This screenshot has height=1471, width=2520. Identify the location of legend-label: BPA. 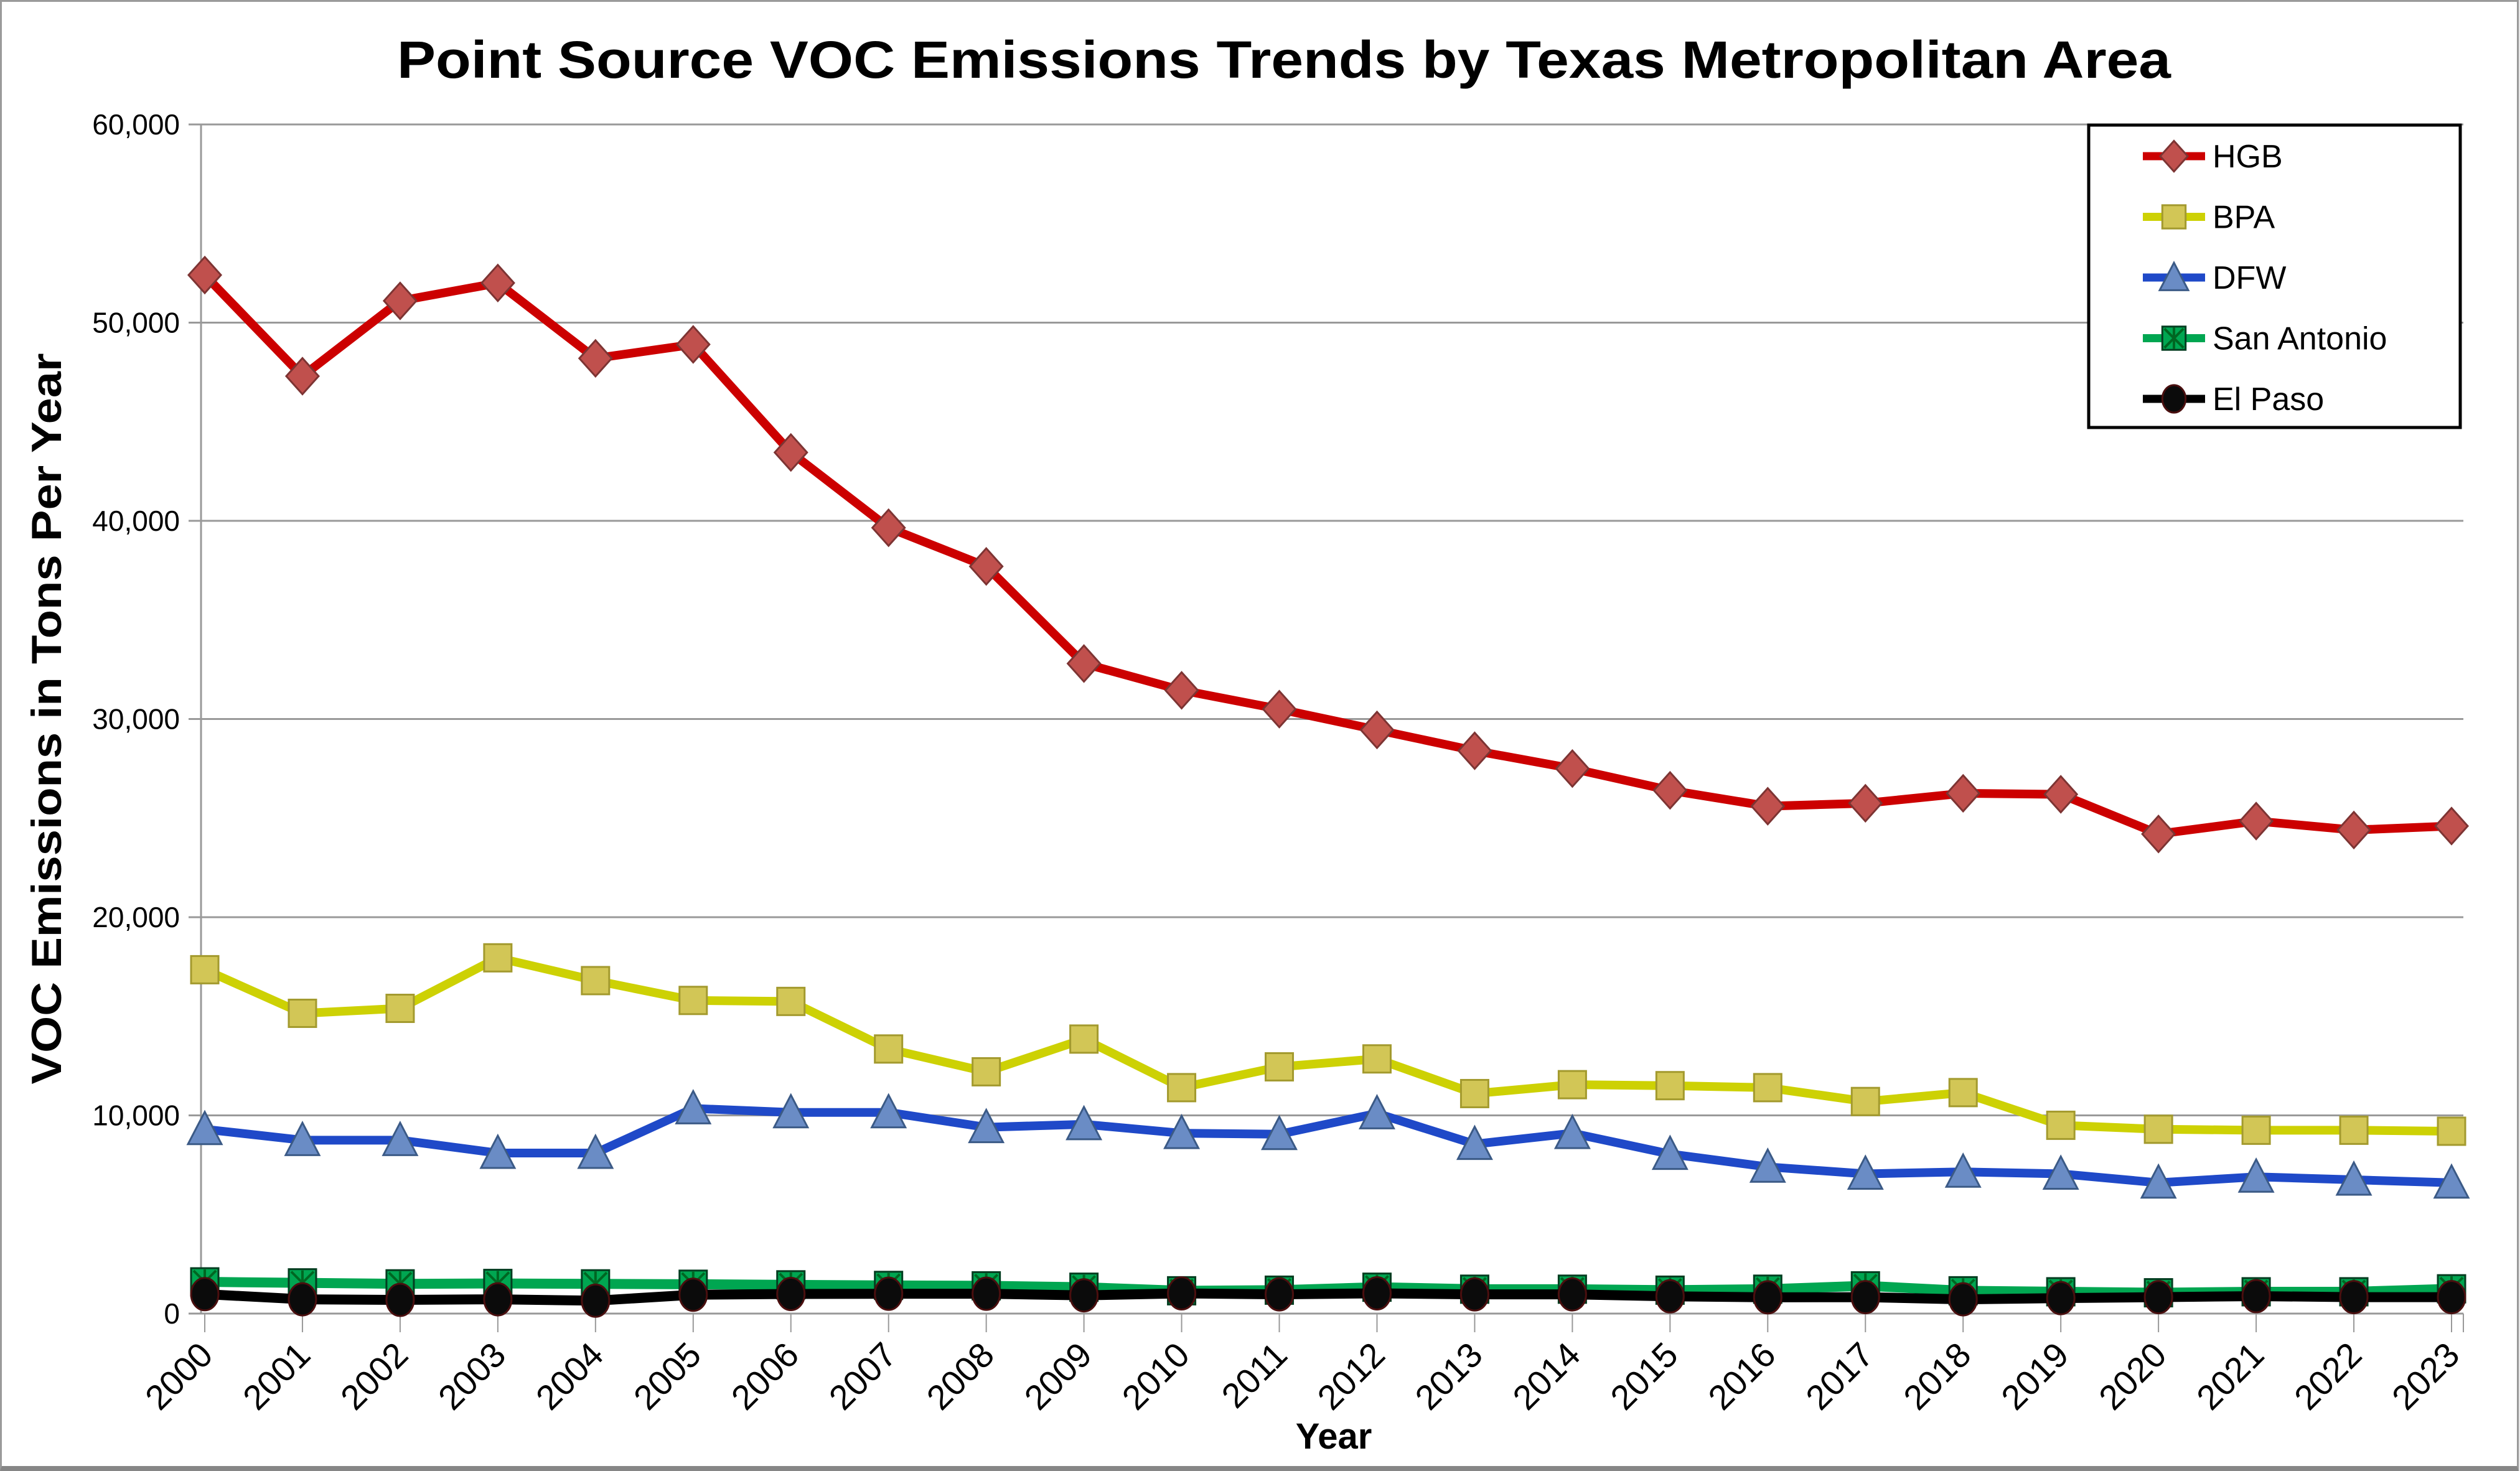
(2244, 218).